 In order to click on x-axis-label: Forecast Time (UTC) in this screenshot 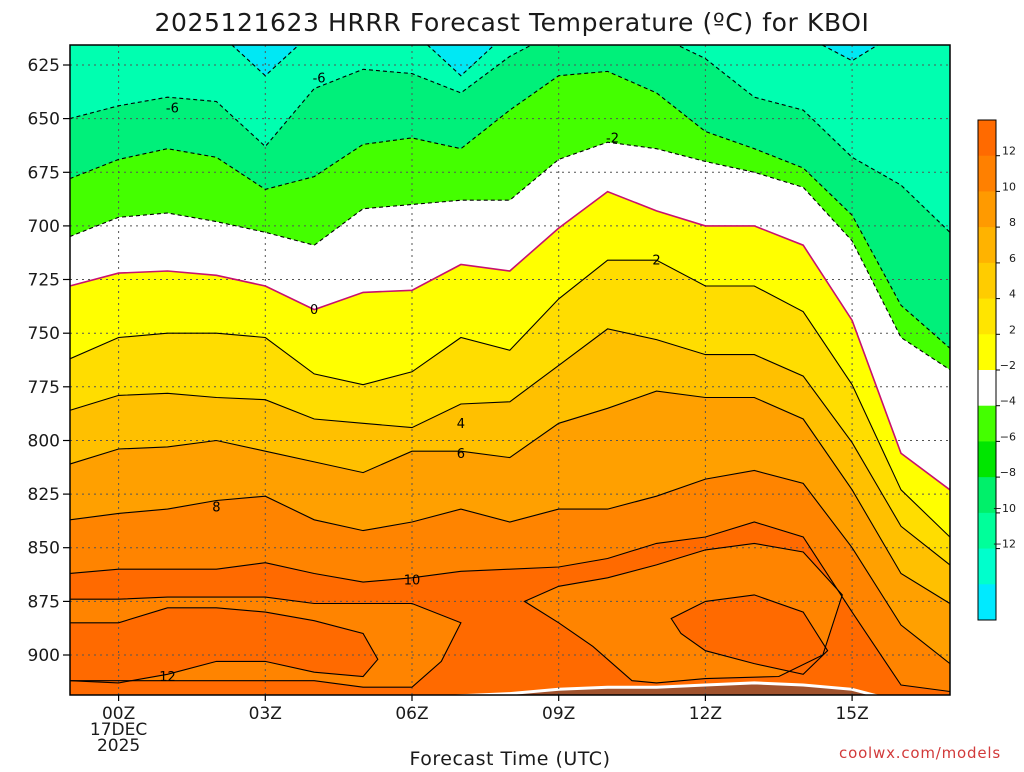, I will do `click(510, 758)`.